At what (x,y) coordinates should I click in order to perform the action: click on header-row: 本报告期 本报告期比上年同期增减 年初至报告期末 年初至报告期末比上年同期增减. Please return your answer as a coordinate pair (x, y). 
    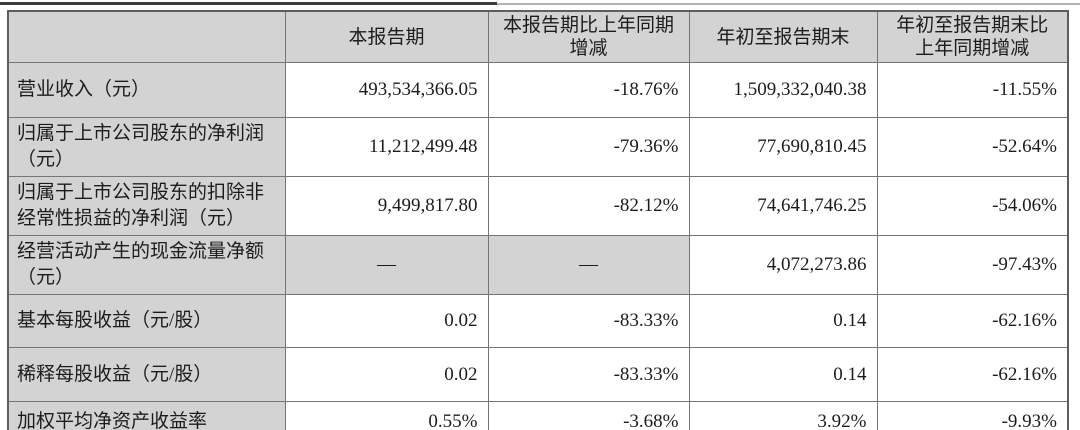
    Looking at the image, I should click on (538, 36).